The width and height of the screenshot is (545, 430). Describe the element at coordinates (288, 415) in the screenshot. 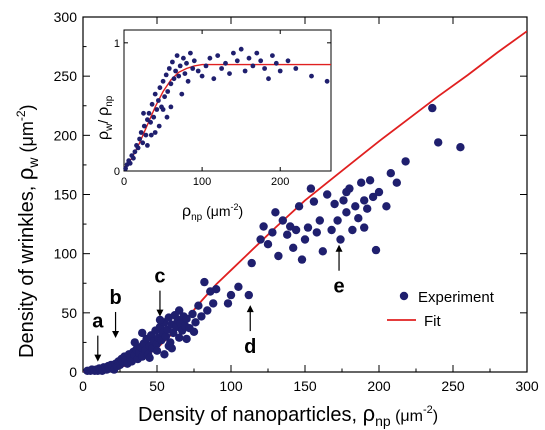

I see `x-axis-title: Density of nanoparticles, ρnp (μm-2)` at that location.